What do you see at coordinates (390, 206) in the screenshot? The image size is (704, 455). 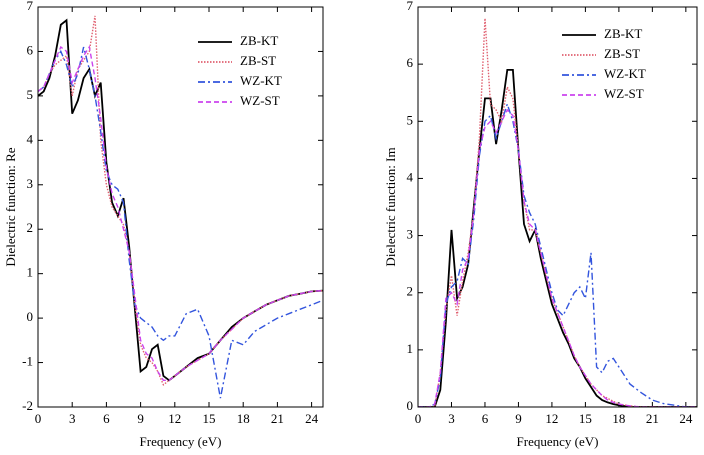 I see `y-axis-label: Dielectric function: Im` at bounding box center [390, 206].